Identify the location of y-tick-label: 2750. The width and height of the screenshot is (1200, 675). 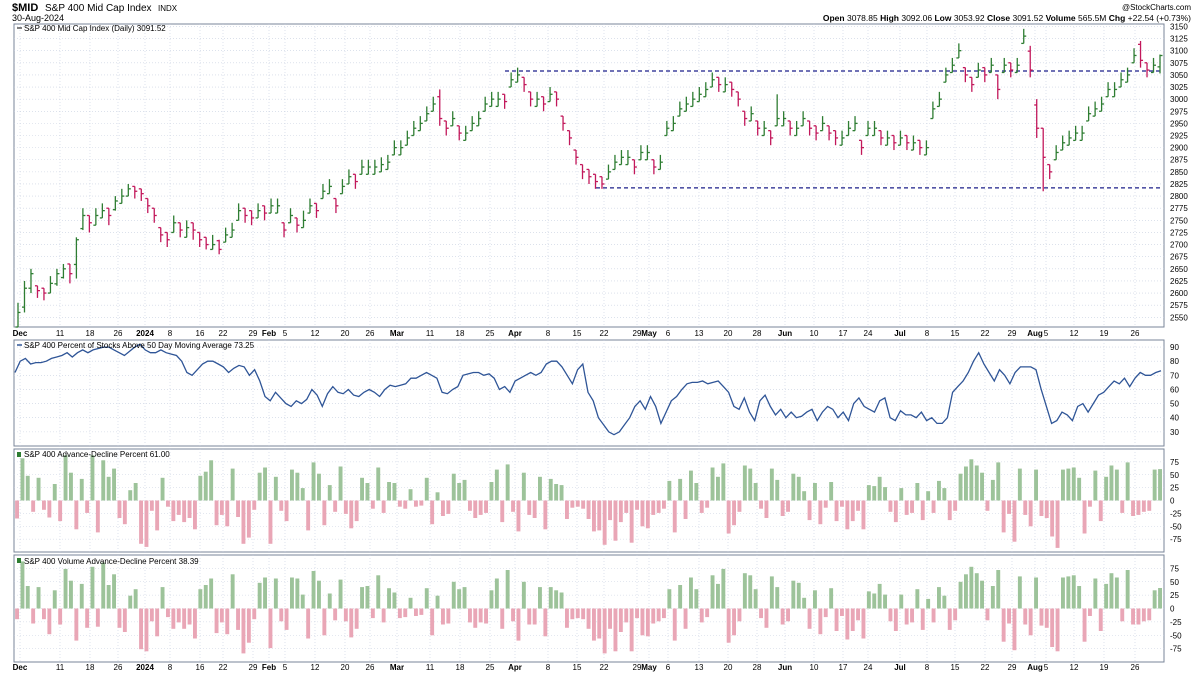
(1179, 220).